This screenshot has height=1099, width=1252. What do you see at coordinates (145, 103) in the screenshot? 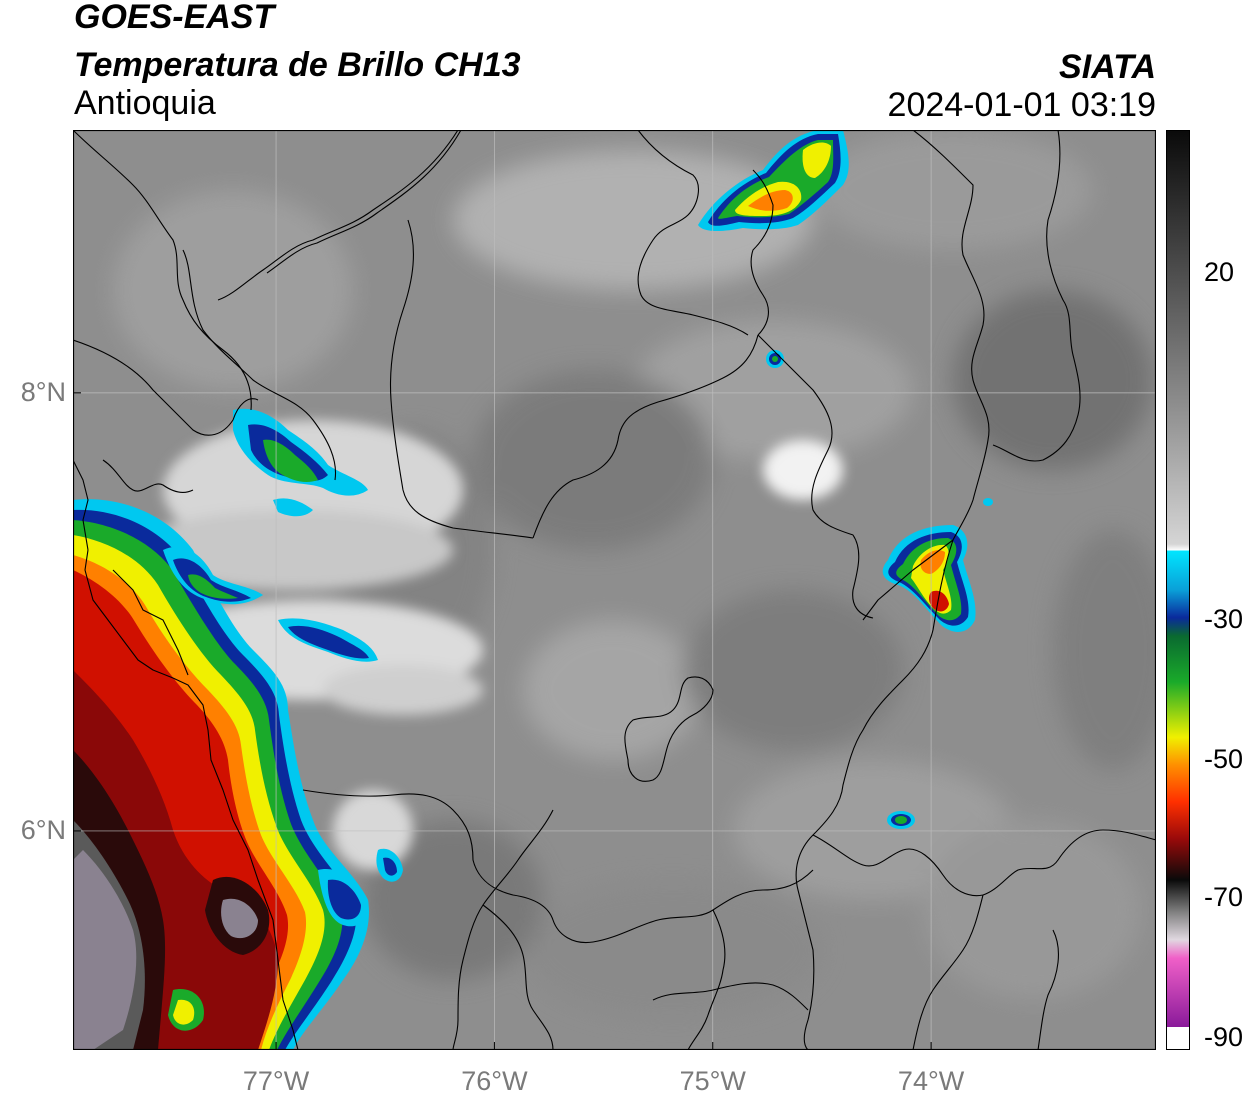
I see `title-region: Antioquia` at bounding box center [145, 103].